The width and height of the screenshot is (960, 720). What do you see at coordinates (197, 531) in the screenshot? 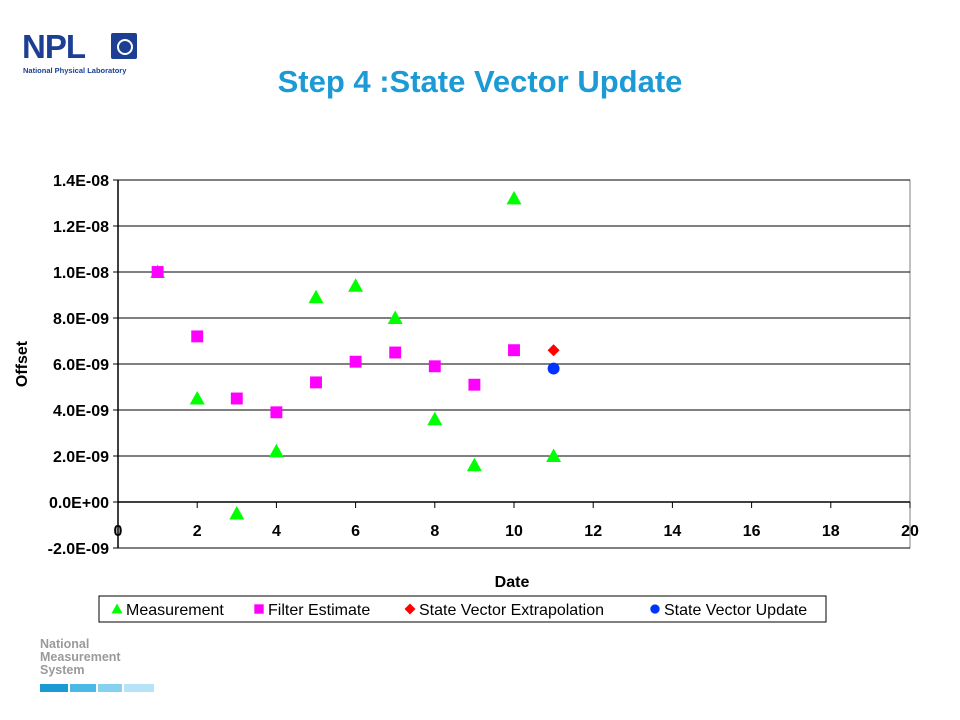
I see `x-tick-label: 2` at bounding box center [197, 531].